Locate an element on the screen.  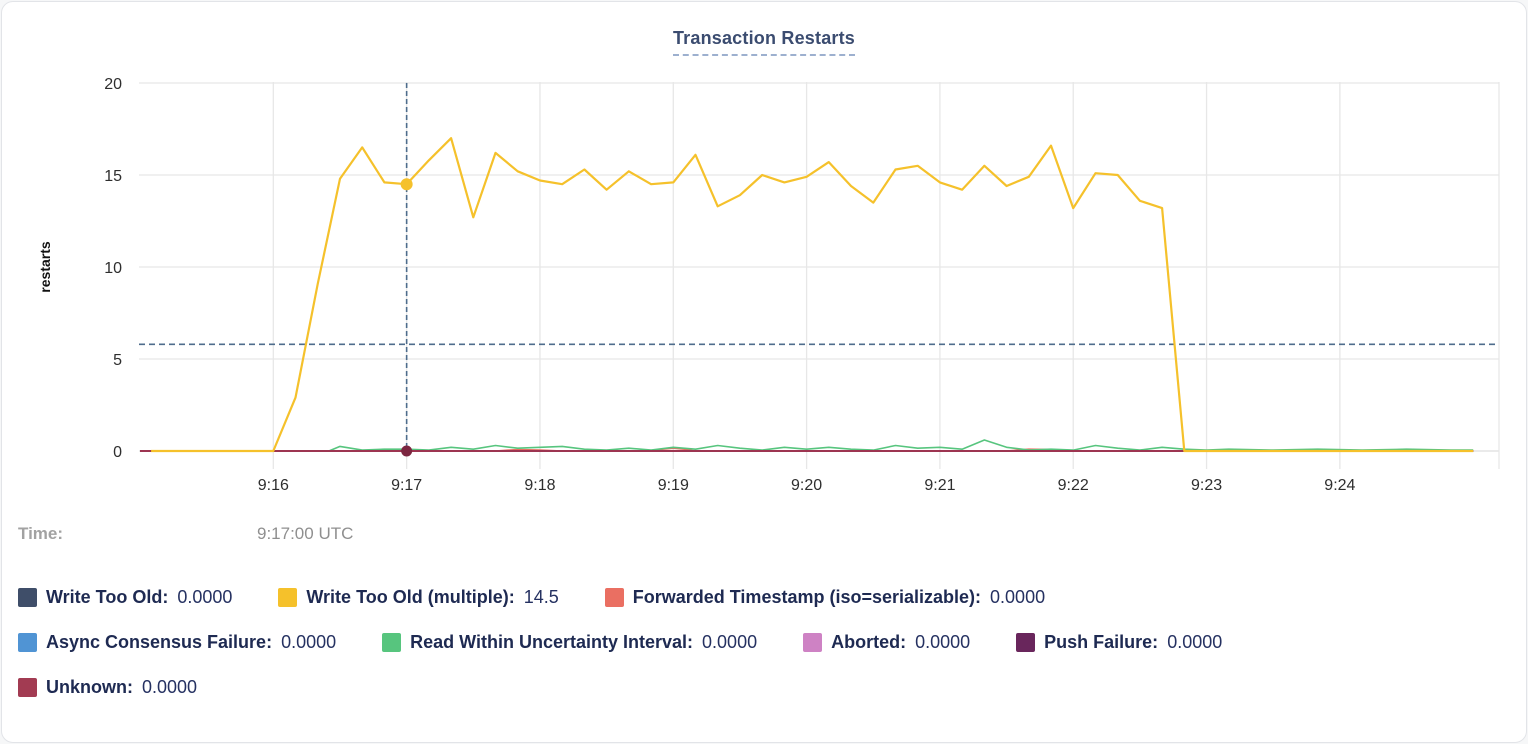
hover-time-label: Time: is located at coordinates (41, 533).